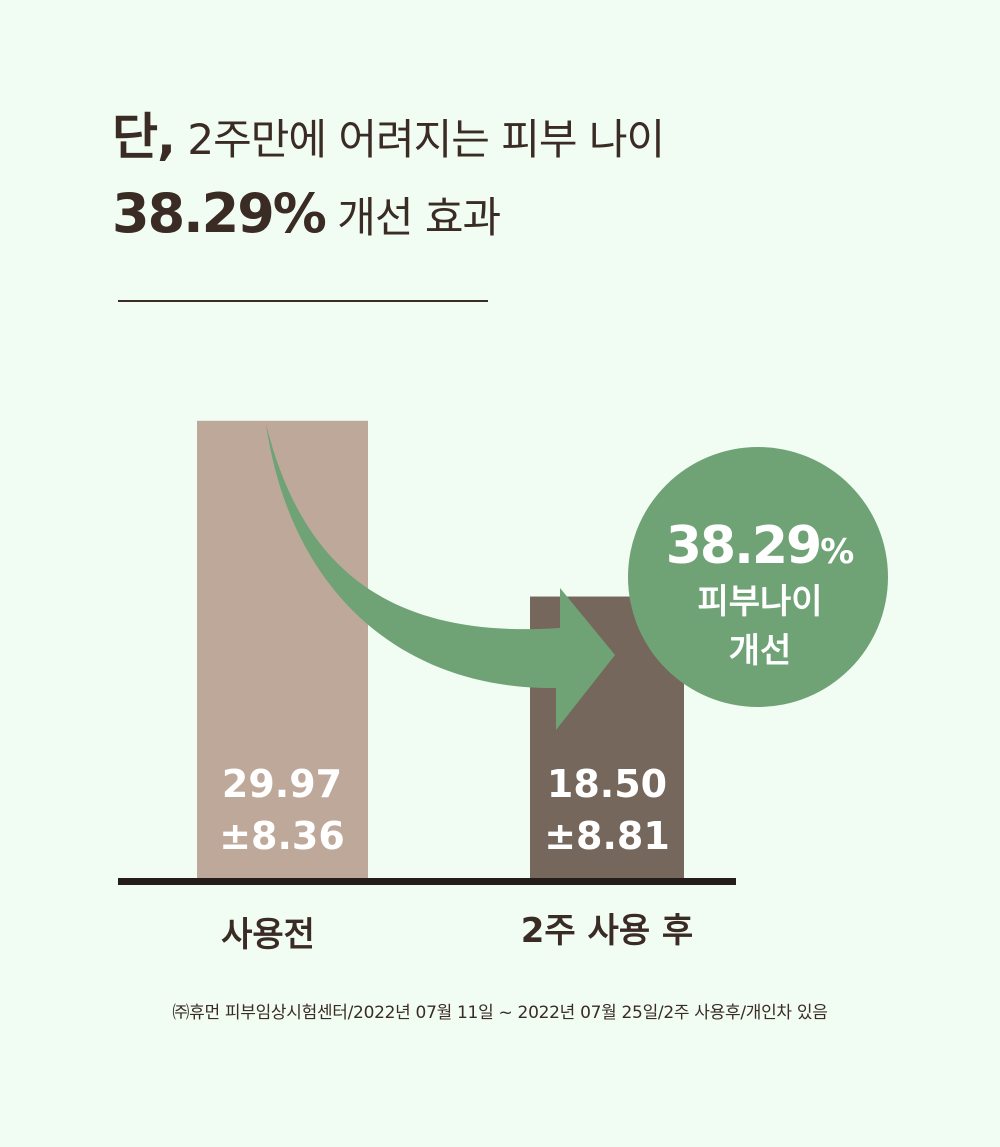  I want to click on improvement-badge, so click(758, 577).